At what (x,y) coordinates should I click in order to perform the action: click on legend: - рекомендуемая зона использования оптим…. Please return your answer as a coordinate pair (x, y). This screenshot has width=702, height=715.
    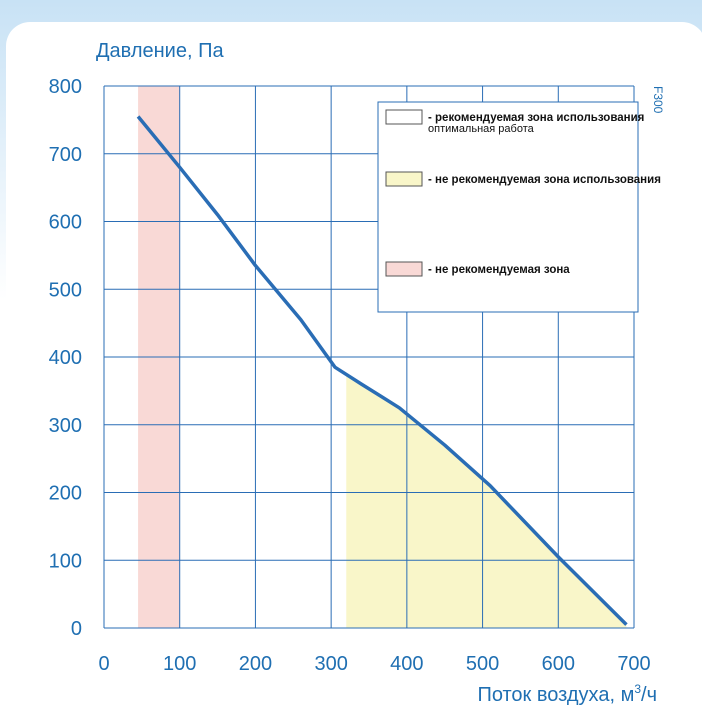
    Looking at the image, I should click on (519, 207).